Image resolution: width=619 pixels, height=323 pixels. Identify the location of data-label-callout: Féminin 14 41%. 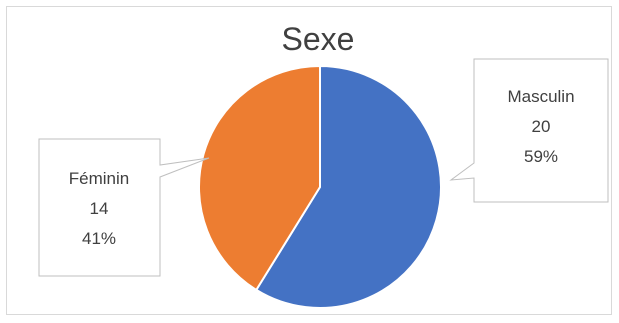
(124, 207).